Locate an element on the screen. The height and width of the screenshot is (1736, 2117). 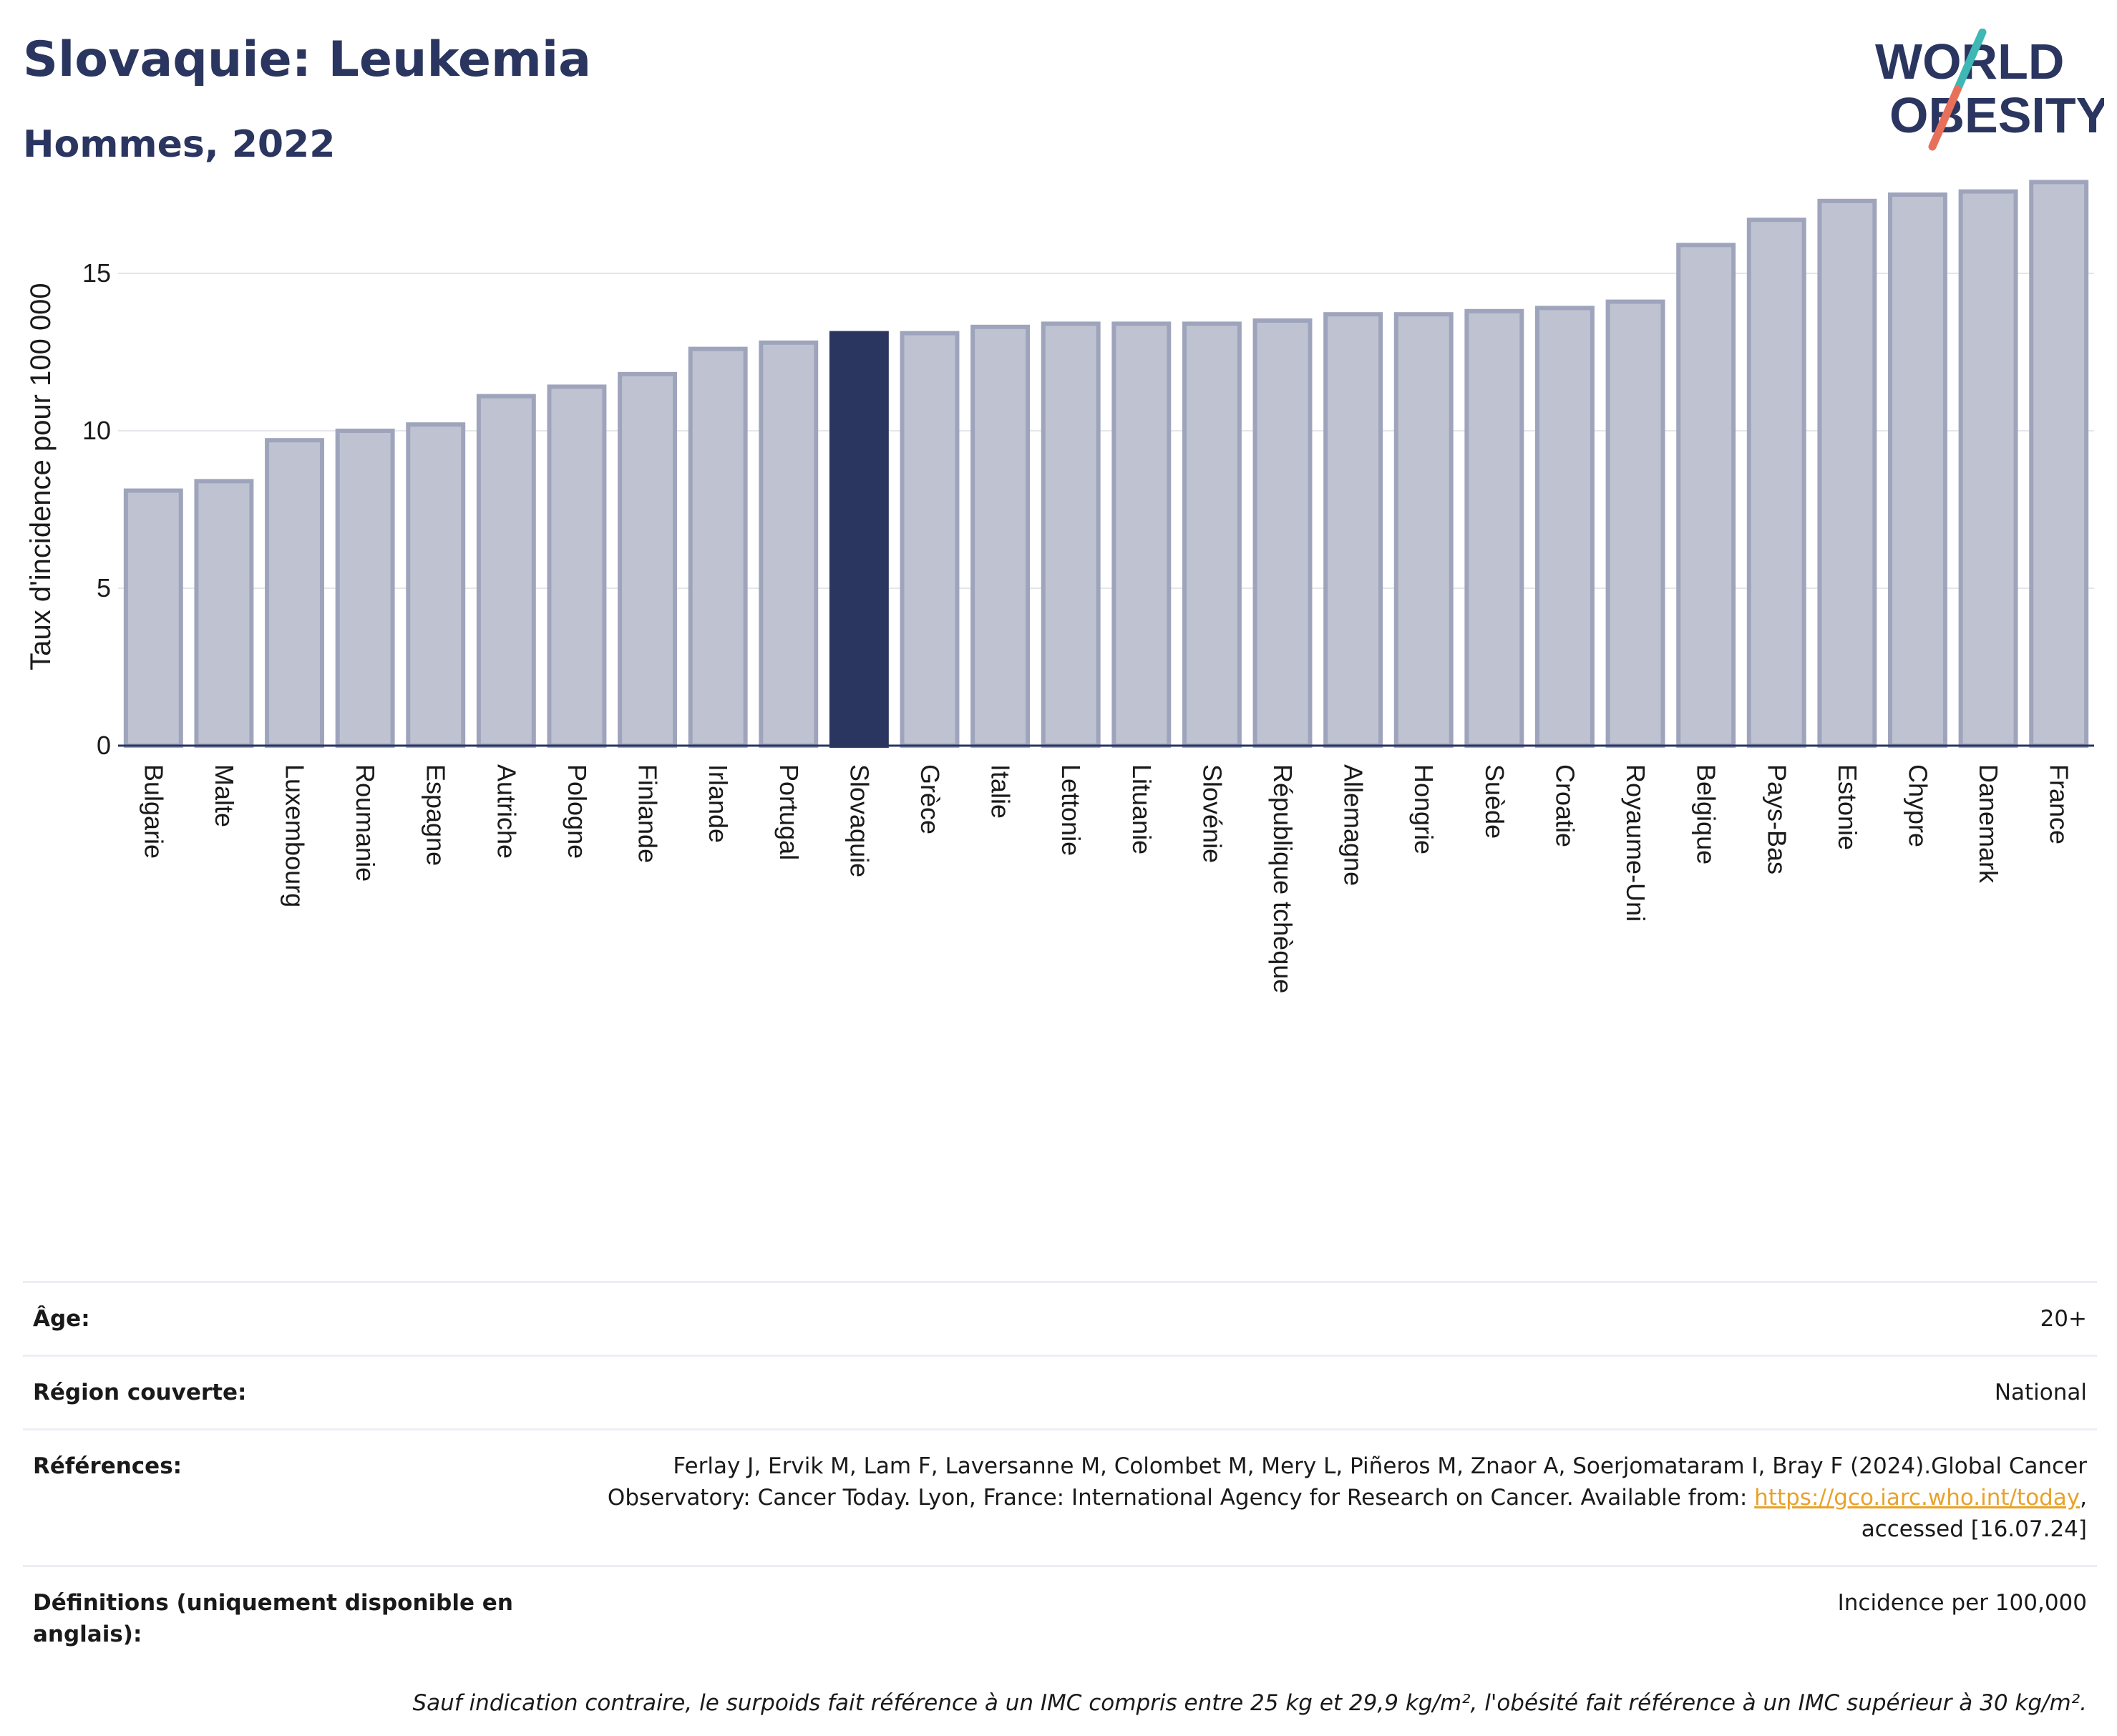
logo-line2: OBESITY is located at coordinates (1996, 115).